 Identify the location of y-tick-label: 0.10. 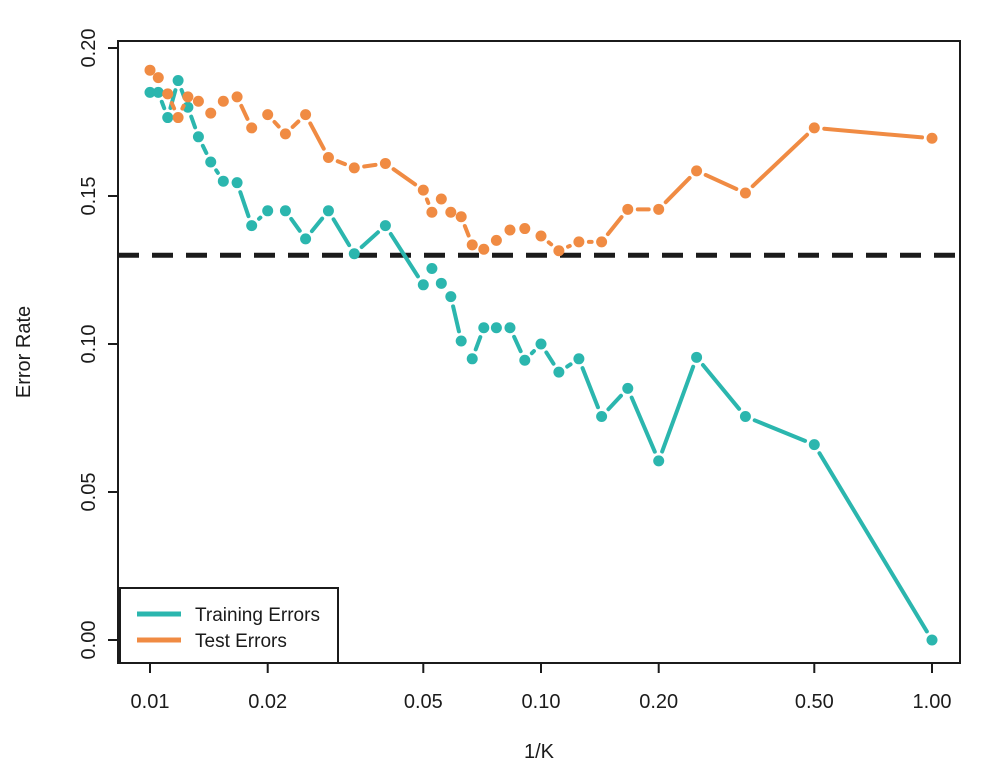
(89, 344).